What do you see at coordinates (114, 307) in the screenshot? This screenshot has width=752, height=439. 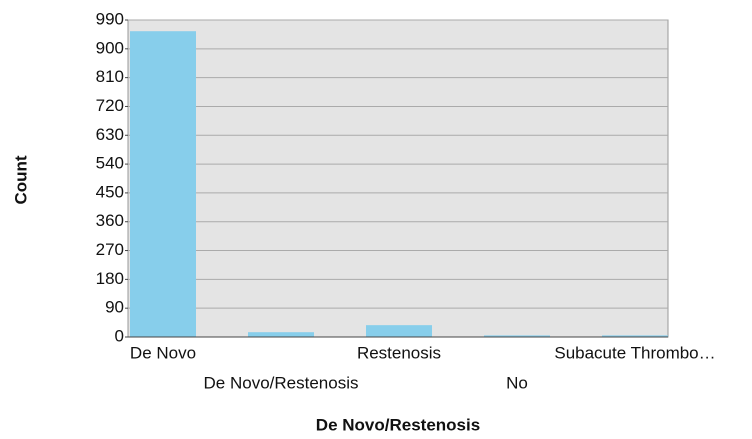 I see `y-tick-label: 90` at bounding box center [114, 307].